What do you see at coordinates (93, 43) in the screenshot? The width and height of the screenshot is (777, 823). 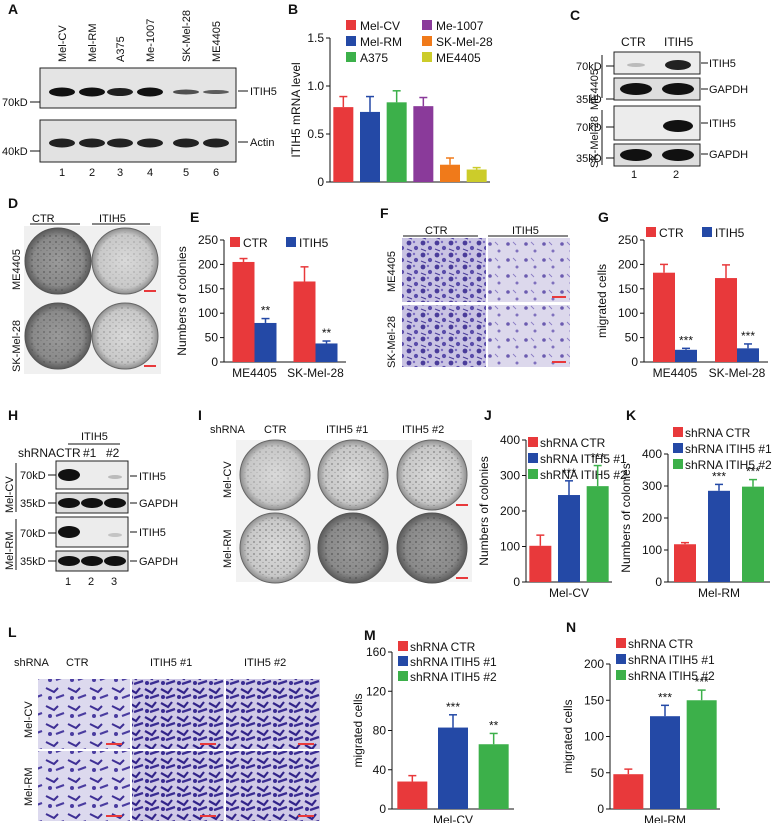 I see `lane-label-a: Mel-RM` at bounding box center [93, 43].